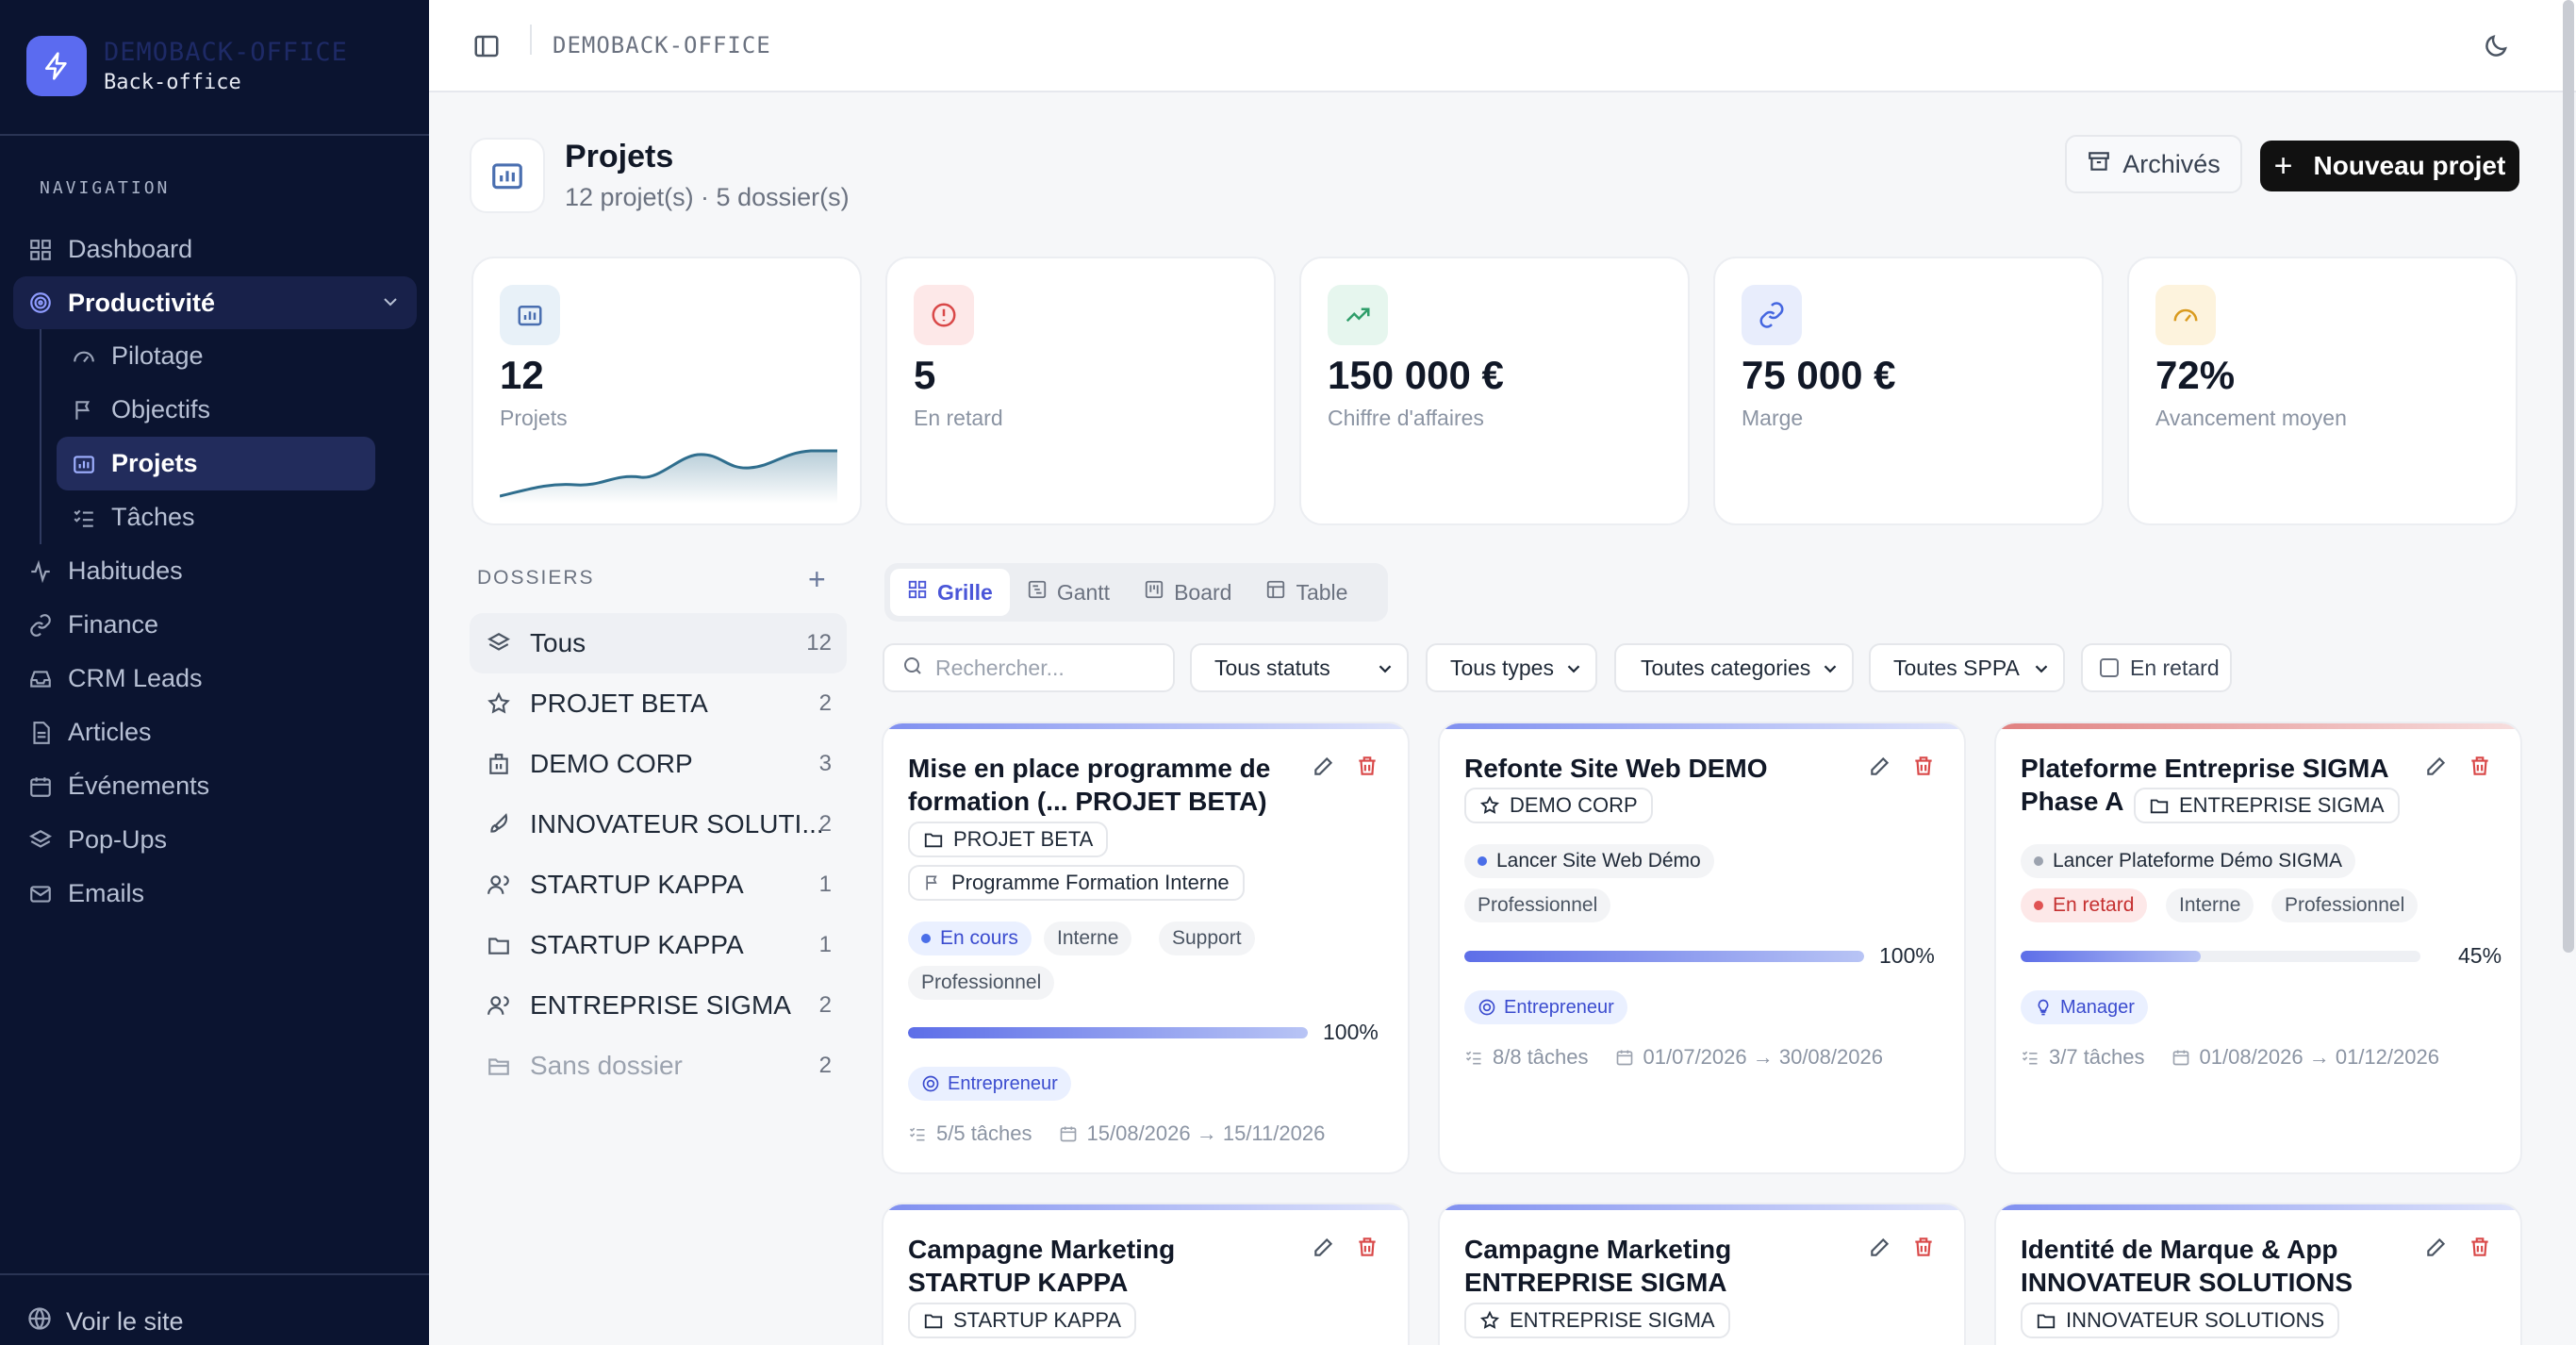 The image size is (2576, 1345). What do you see at coordinates (237, 517) in the screenshot?
I see `sidebar-item-taches: Tâches` at bounding box center [237, 517].